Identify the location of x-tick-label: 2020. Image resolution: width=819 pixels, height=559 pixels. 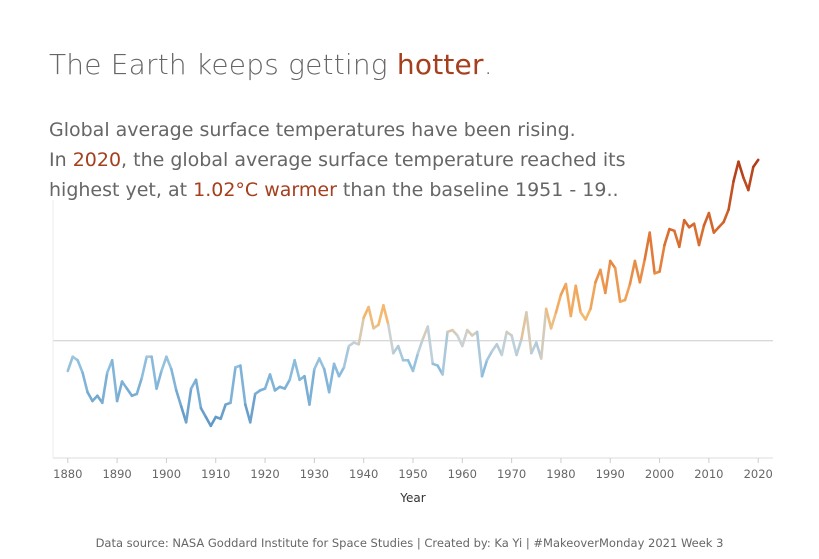
(758, 474).